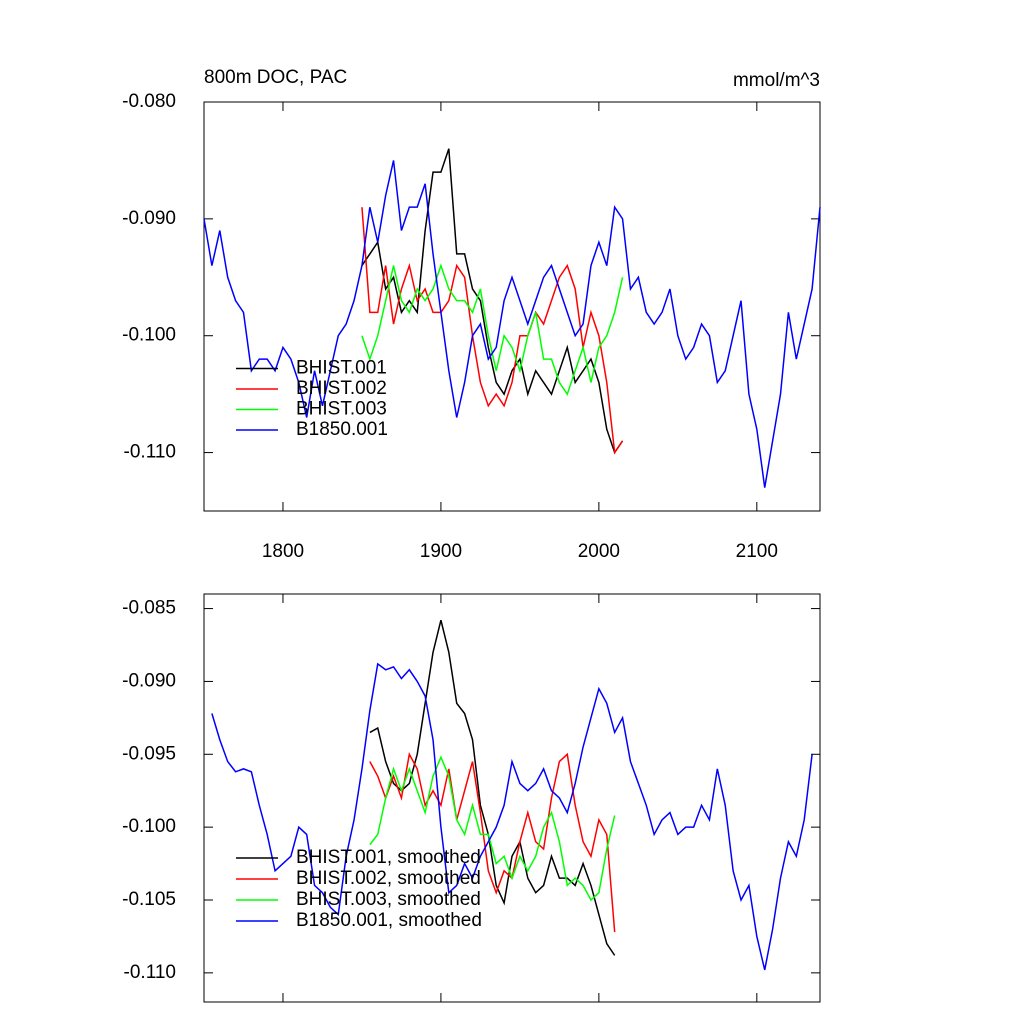  I want to click on legend-label: B1850.001, smoothed, so click(389, 920).